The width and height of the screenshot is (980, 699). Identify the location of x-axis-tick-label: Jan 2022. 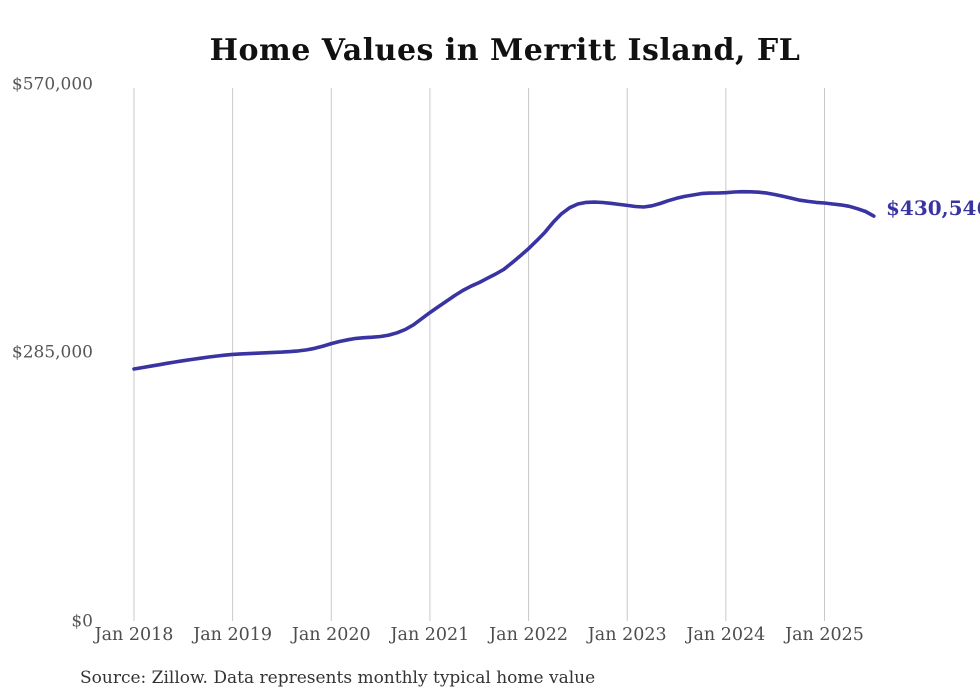
(527, 635).